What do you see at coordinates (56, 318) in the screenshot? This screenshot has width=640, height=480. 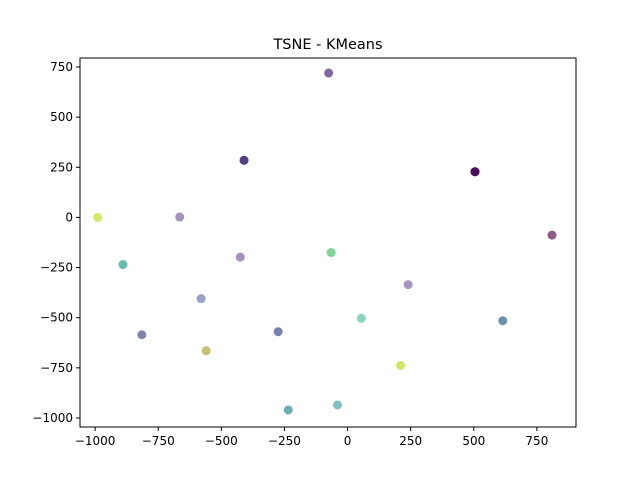 I see `y-tick-label: −500` at bounding box center [56, 318].